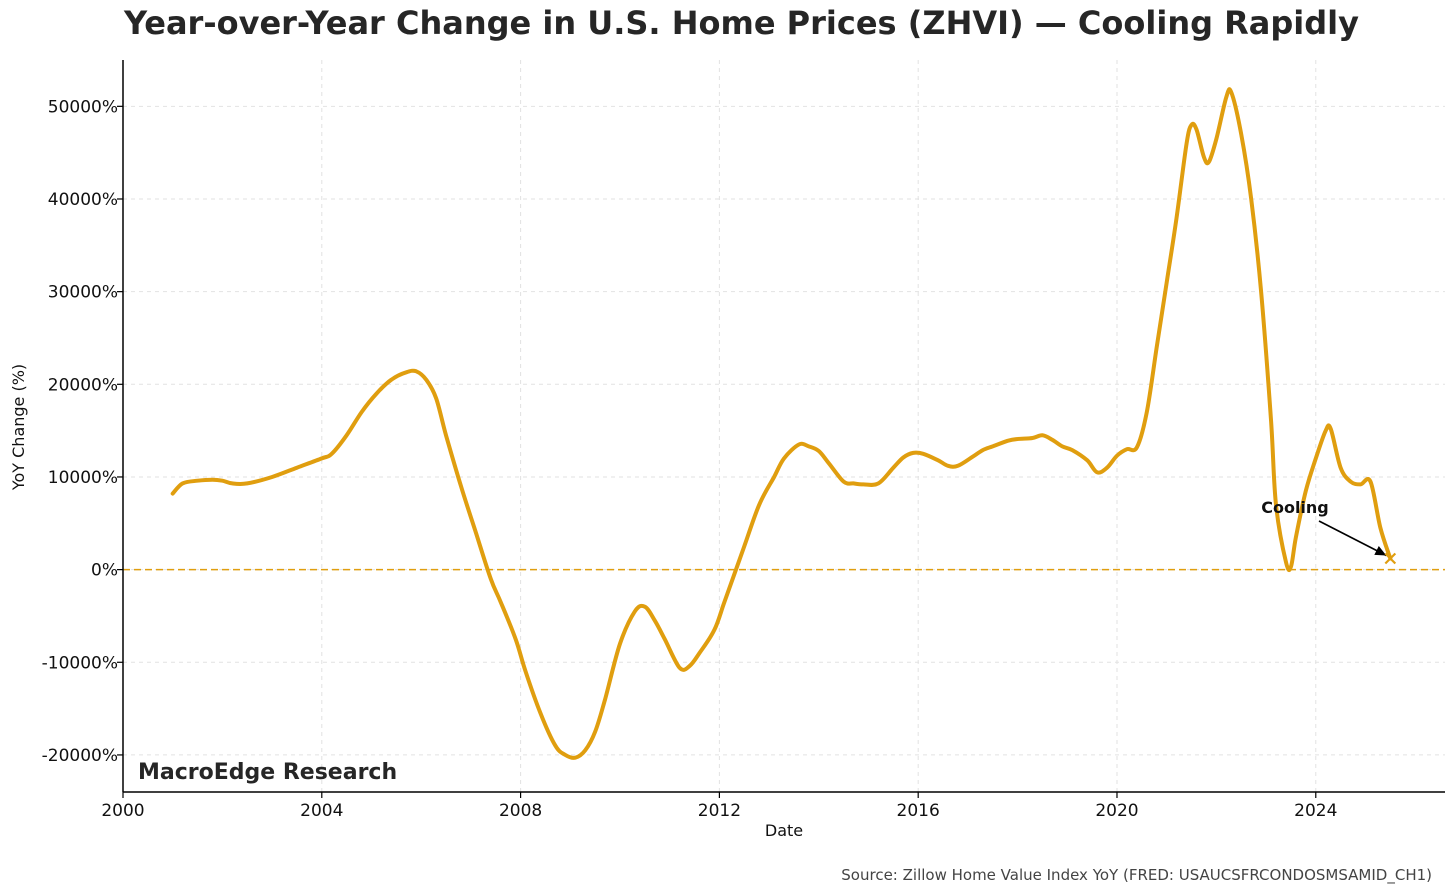 Image resolution: width=1456 pixels, height=896 pixels. What do you see at coordinates (267, 772) in the screenshot?
I see `watermark-macroedge-research: MacroEdge Research` at bounding box center [267, 772].